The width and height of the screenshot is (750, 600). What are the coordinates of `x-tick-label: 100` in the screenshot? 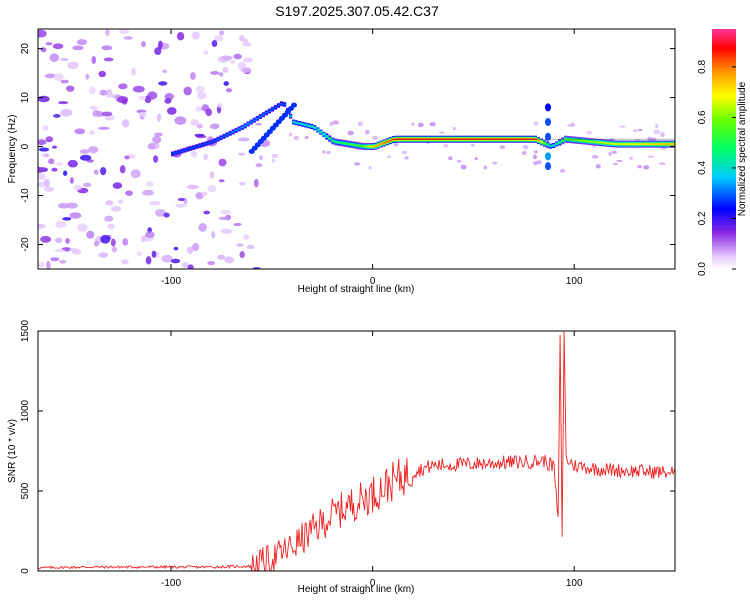 It's located at (574, 281).